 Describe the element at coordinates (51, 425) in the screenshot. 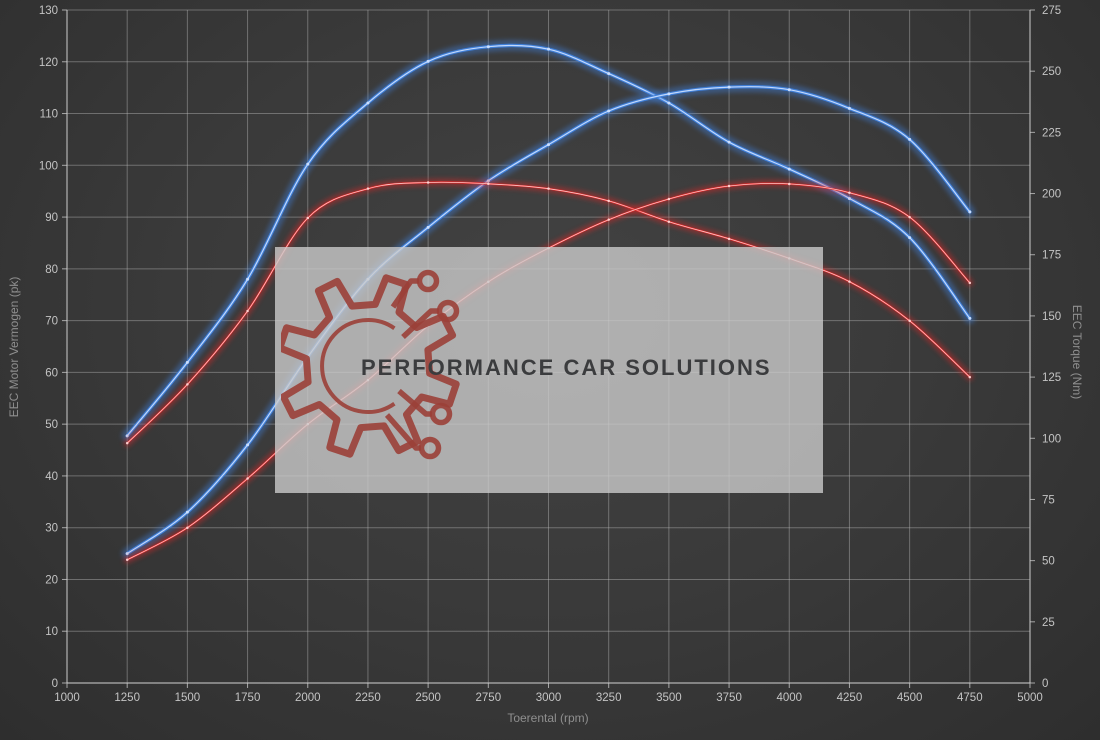

I see `y-left-tick-label: 50` at that location.